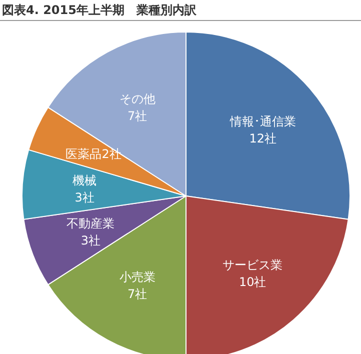 The image size is (361, 354). Describe the element at coordinates (252, 281) in the screenshot. I see `data-label: 10社` at that location.